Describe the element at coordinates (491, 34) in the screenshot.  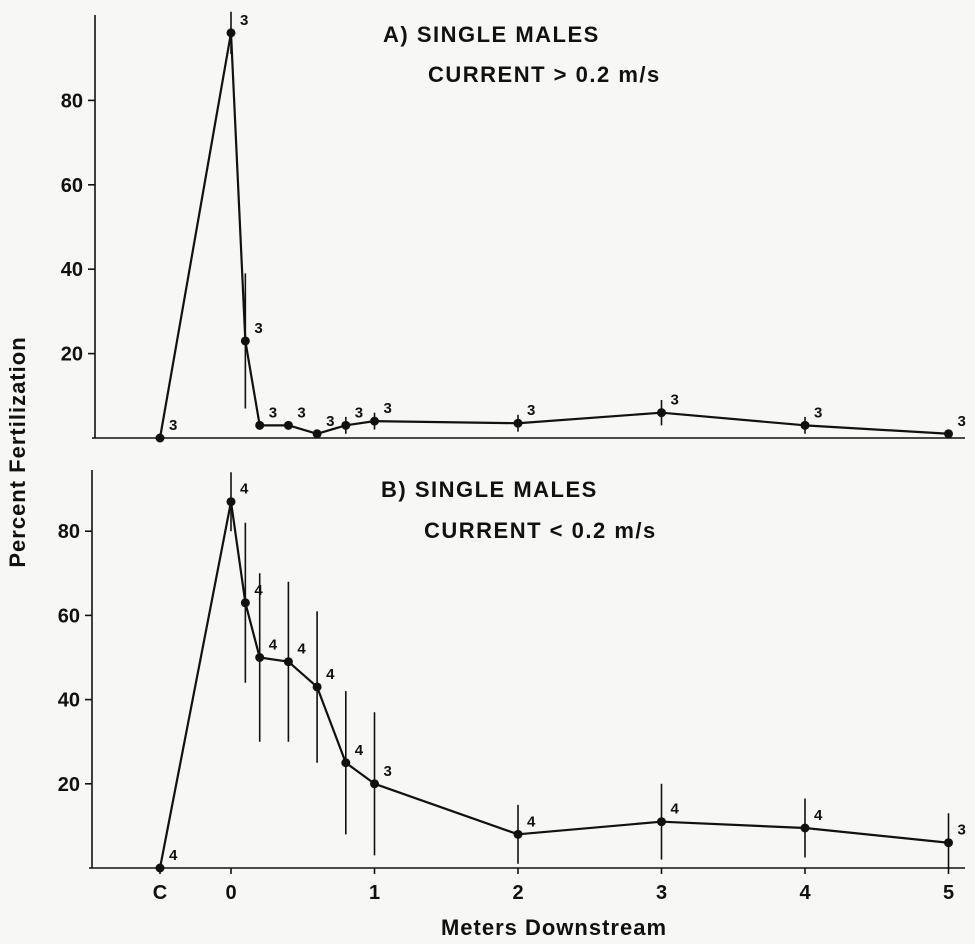
I see `panel-a-title: A) SINGLE MALES` at that location.